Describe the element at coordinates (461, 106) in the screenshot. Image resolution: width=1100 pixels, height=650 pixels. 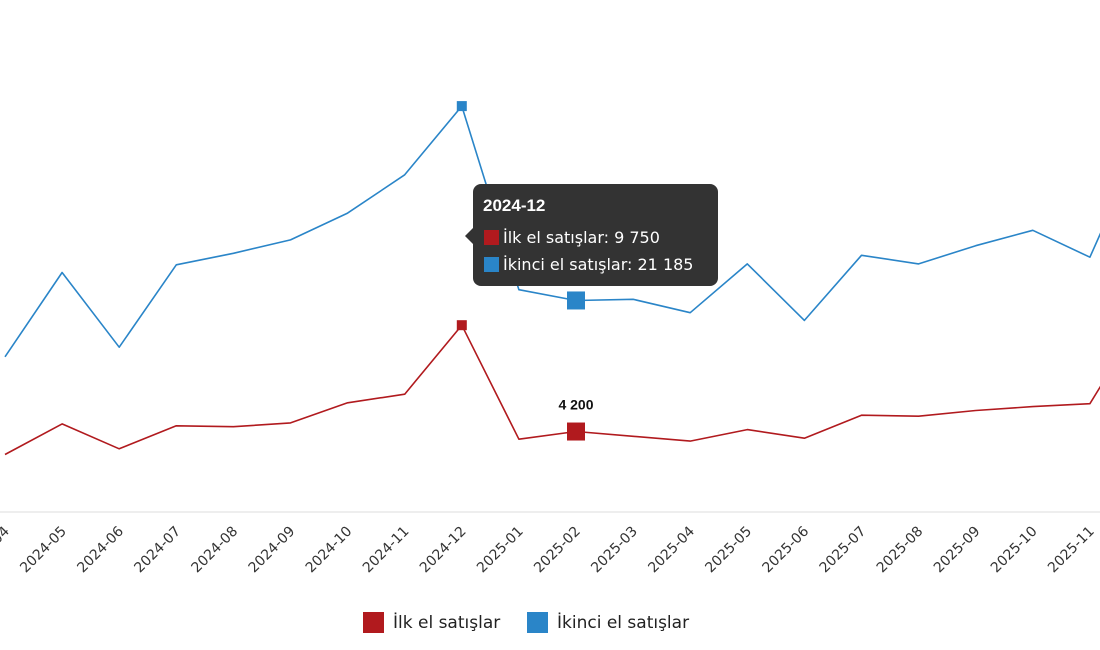
I see `series-1-hover-point` at that location.